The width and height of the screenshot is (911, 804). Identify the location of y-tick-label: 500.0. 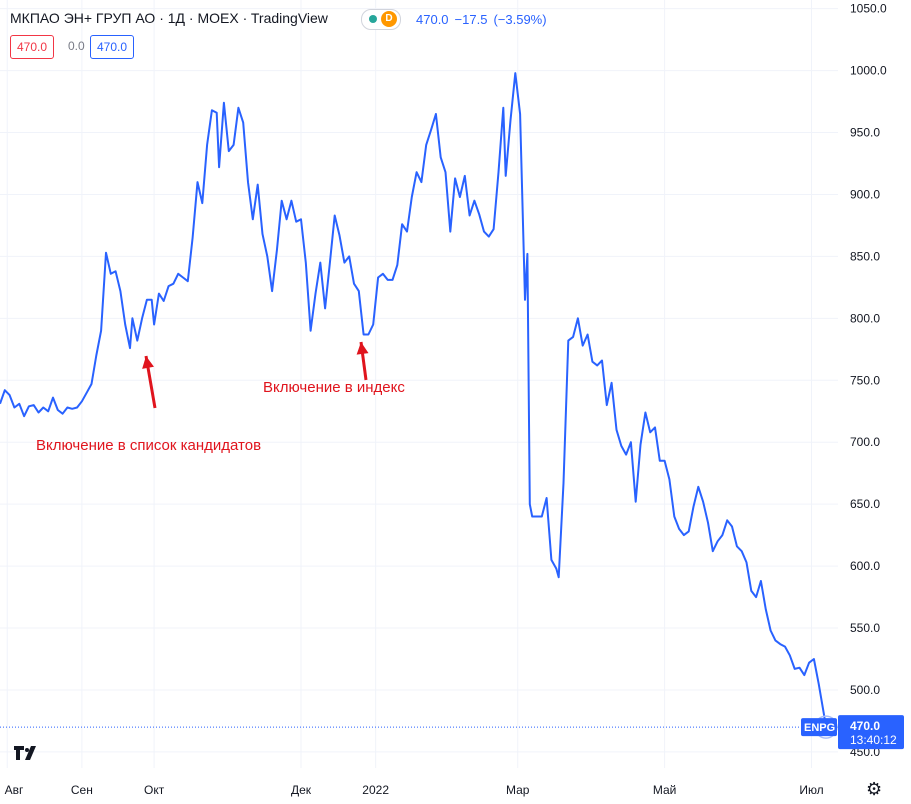
(865, 690).